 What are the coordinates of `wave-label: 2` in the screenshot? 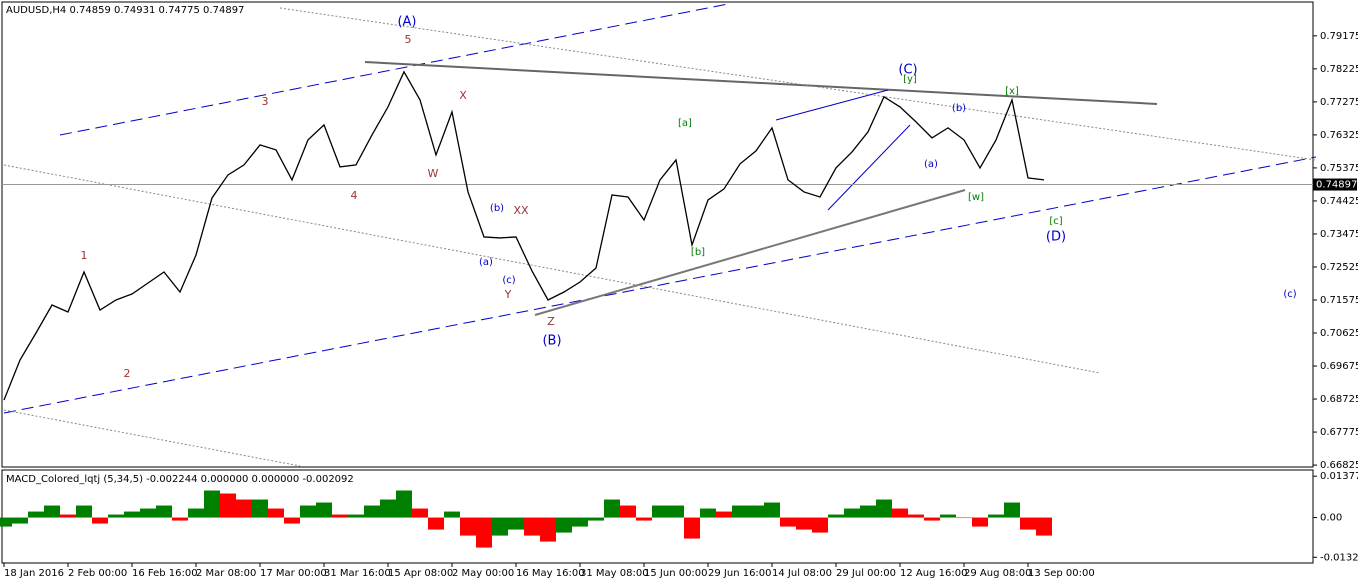 It's located at (127, 373).